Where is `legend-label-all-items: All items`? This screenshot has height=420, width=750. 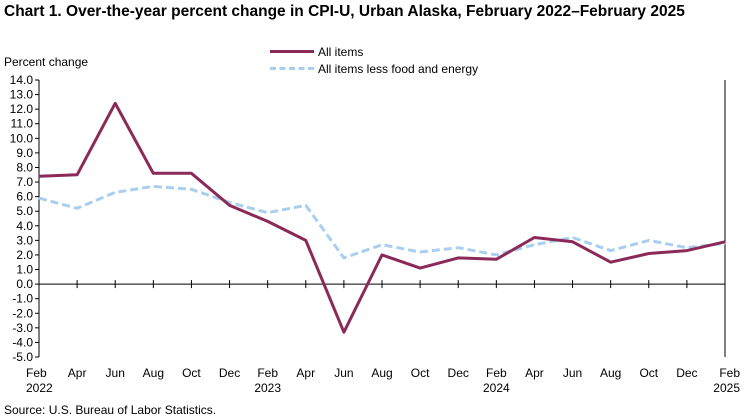 legend-label-all-items: All items is located at coordinates (341, 51).